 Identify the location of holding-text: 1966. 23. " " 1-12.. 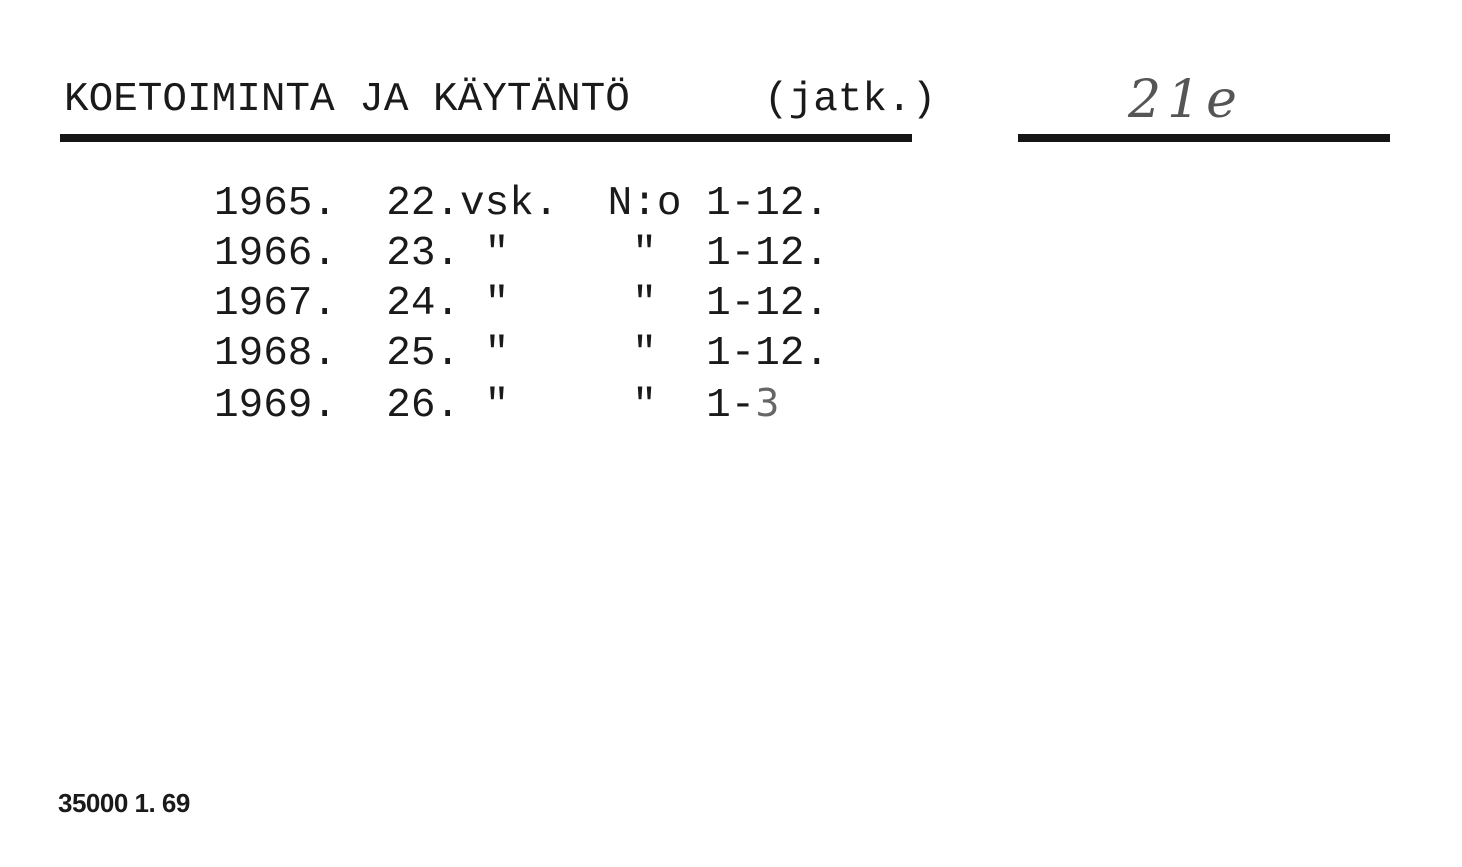
(522, 254).